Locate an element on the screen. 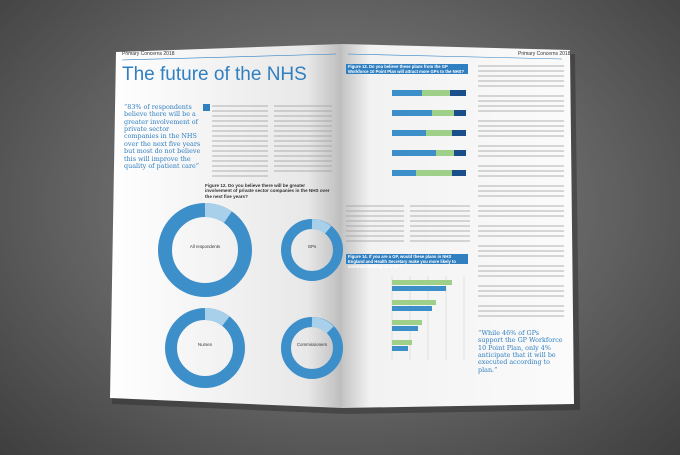 This screenshot has width=680, height=455. donut-label: All respondents is located at coordinates (205, 246).